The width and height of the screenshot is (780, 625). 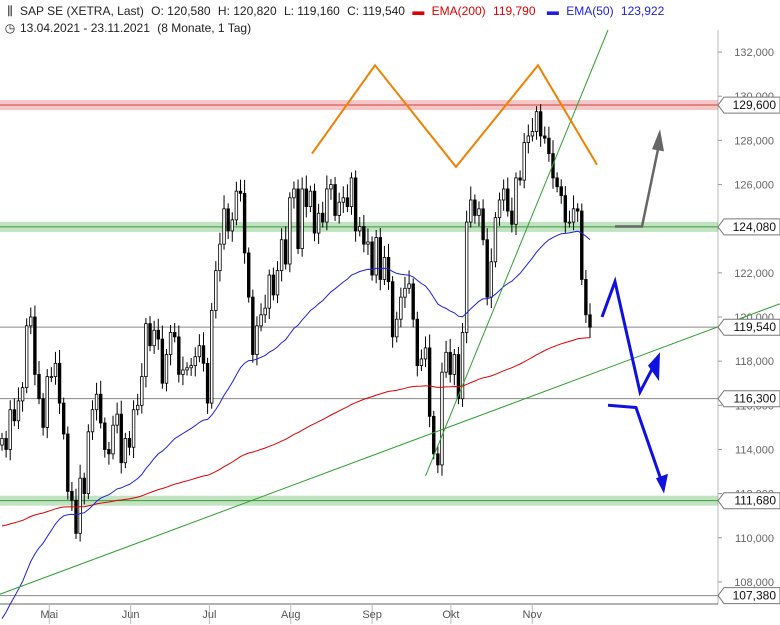 I want to click on price-tag: 111,680, so click(x=748, y=501).